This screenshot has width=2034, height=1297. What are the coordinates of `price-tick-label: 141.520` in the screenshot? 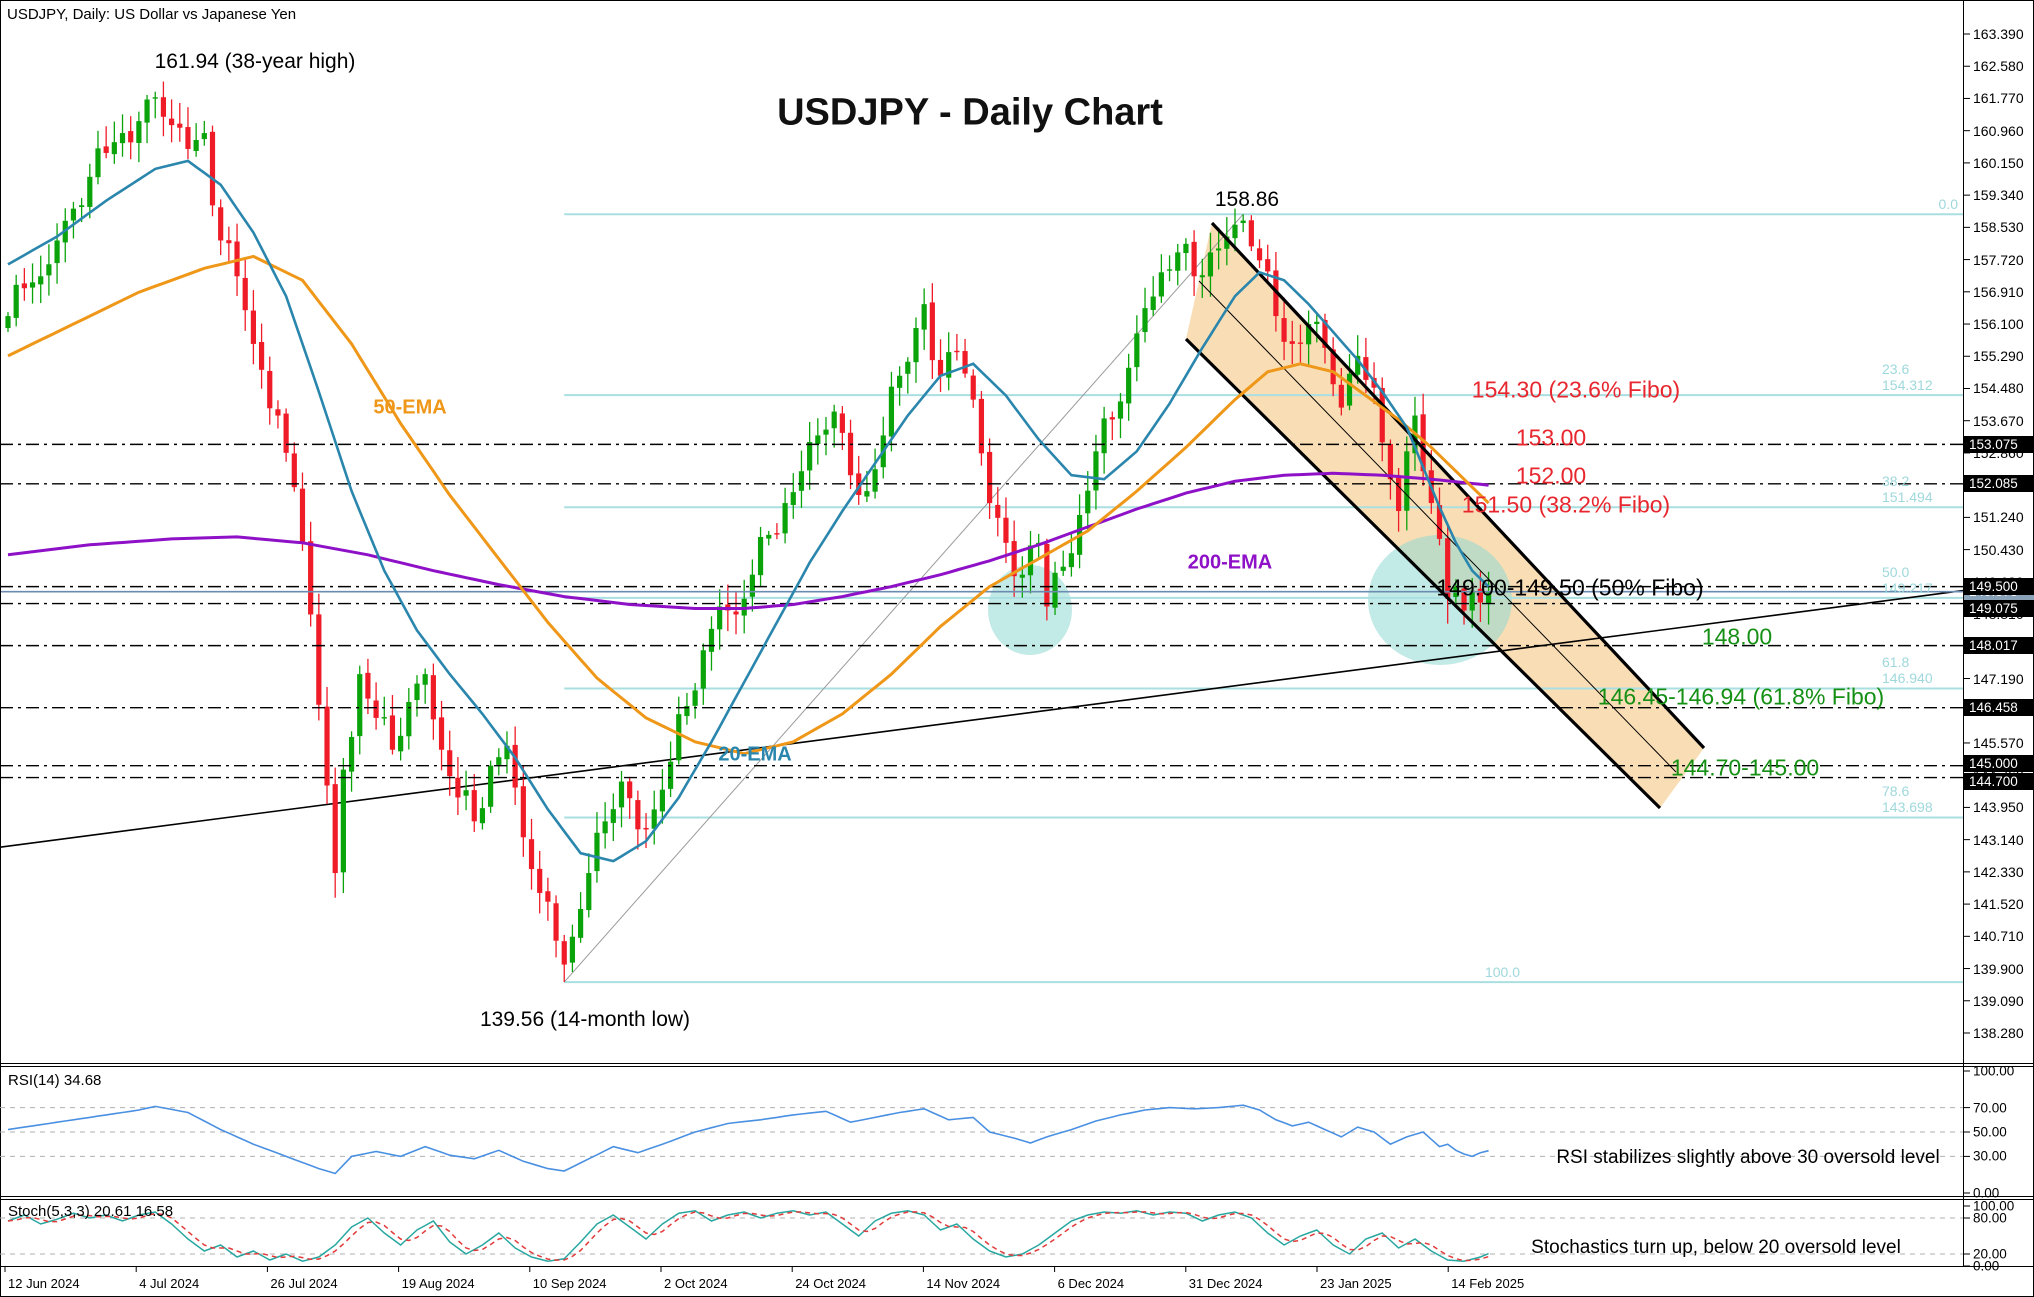 It's located at (1998, 904).